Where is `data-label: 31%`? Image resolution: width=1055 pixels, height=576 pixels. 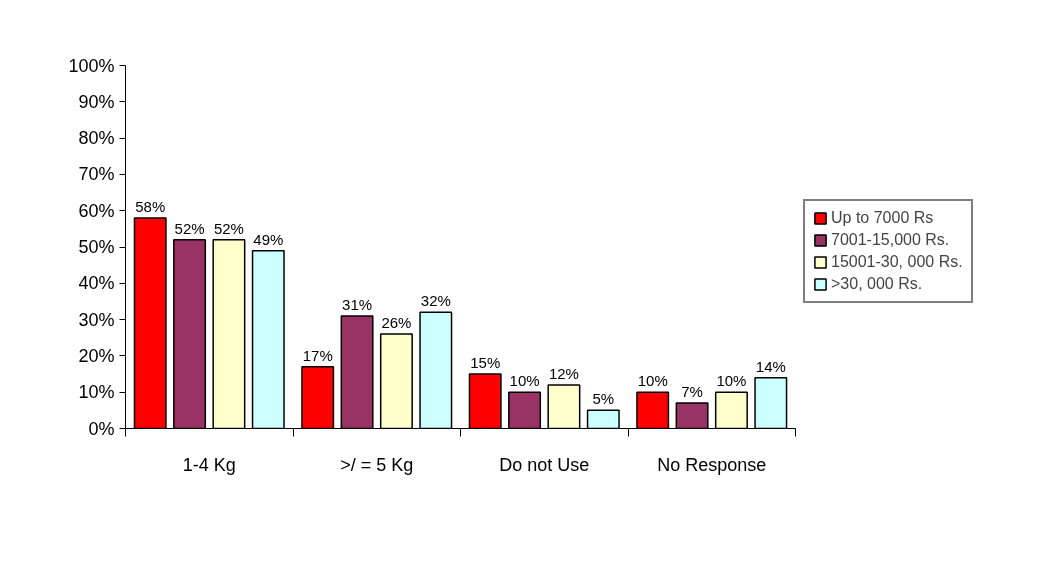 data-label: 31% is located at coordinates (357, 304).